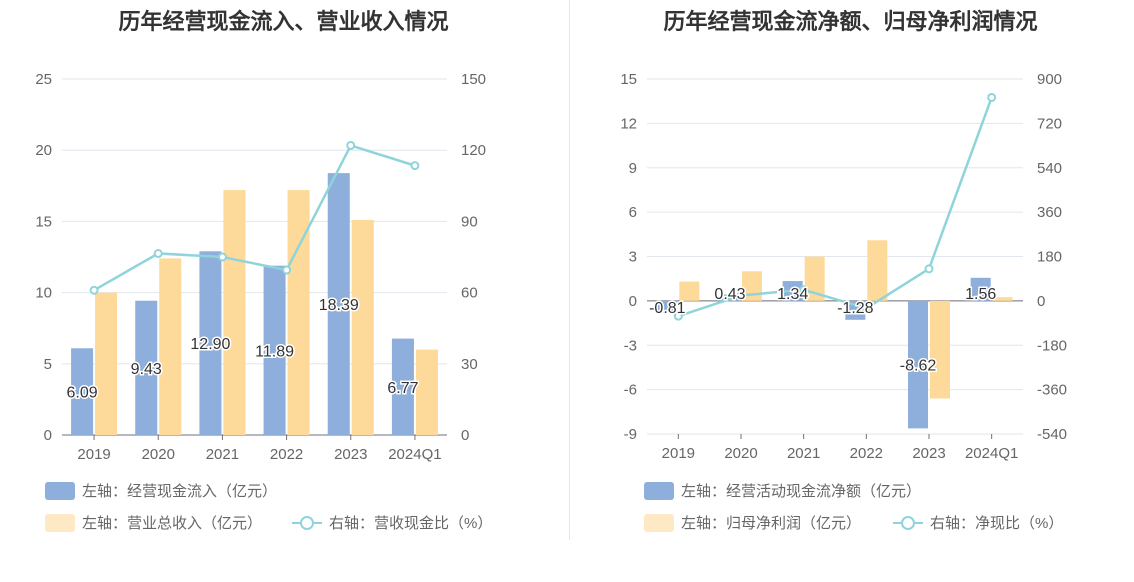 The height and width of the screenshot is (582, 1134). I want to click on legend-item-cash-inflow: 左轴：经营现金流入（亿元）, so click(161, 490).